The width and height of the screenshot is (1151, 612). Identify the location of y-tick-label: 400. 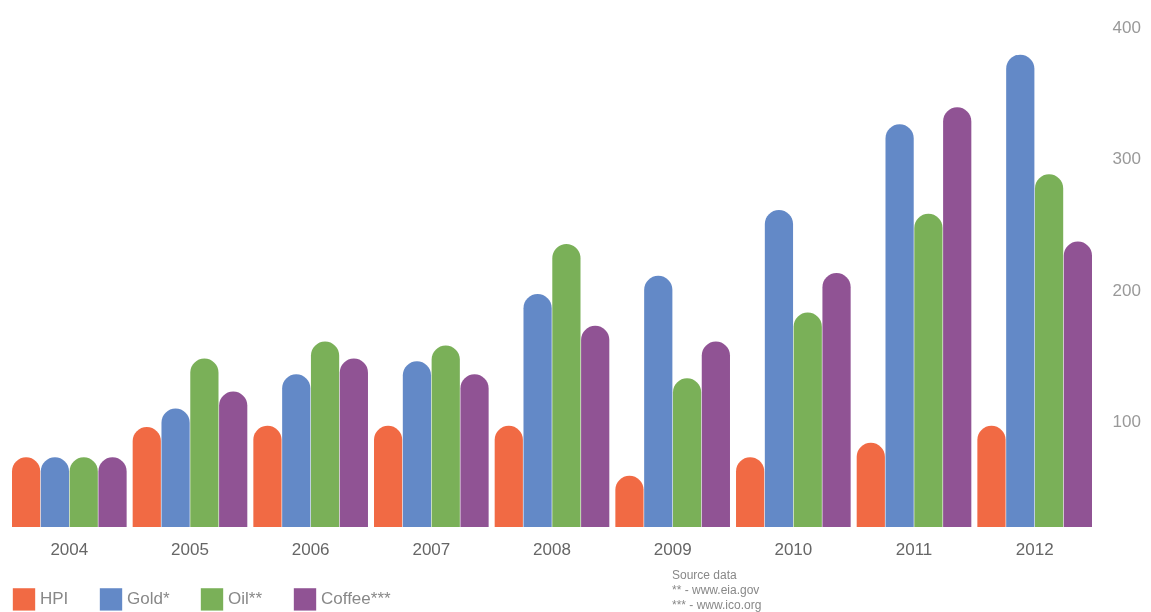
(1126, 27).